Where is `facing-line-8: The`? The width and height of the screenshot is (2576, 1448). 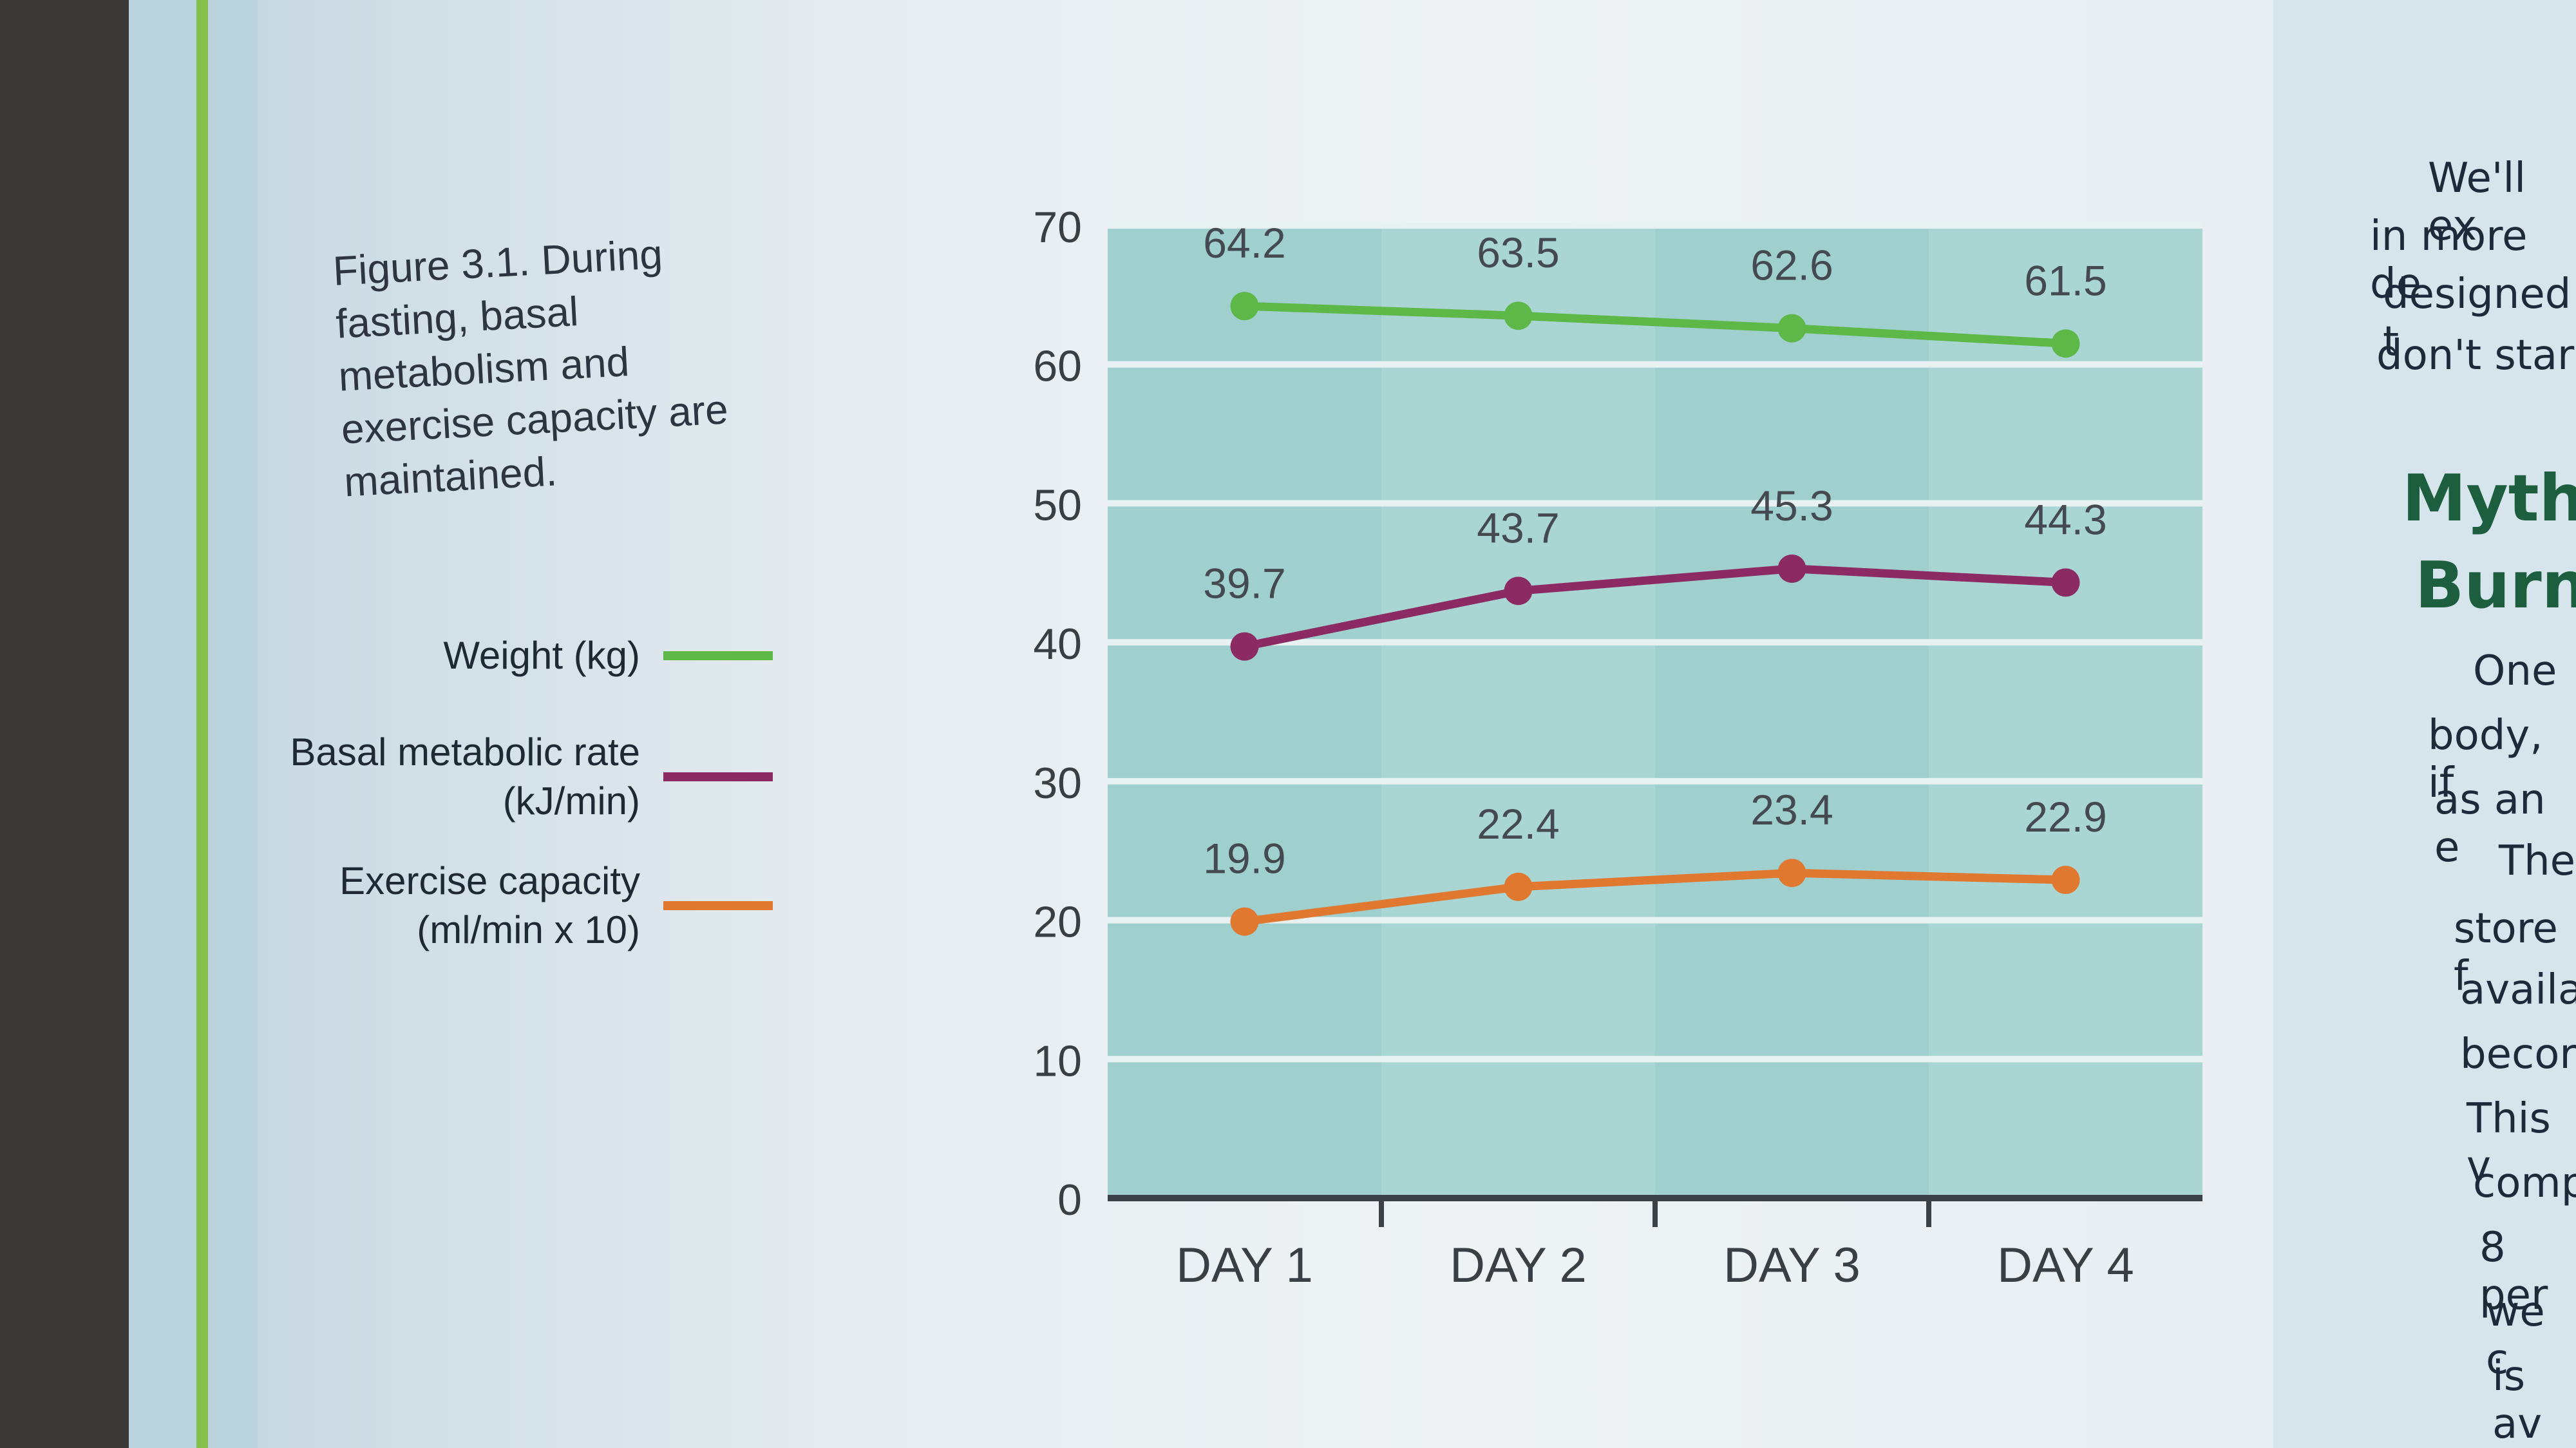
facing-line-8: The is located at coordinates (2537, 861).